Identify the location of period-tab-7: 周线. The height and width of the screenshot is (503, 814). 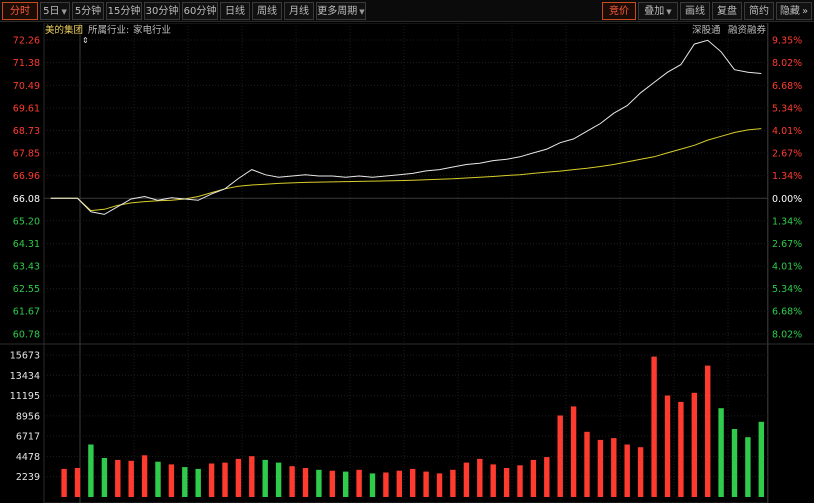
(267, 11).